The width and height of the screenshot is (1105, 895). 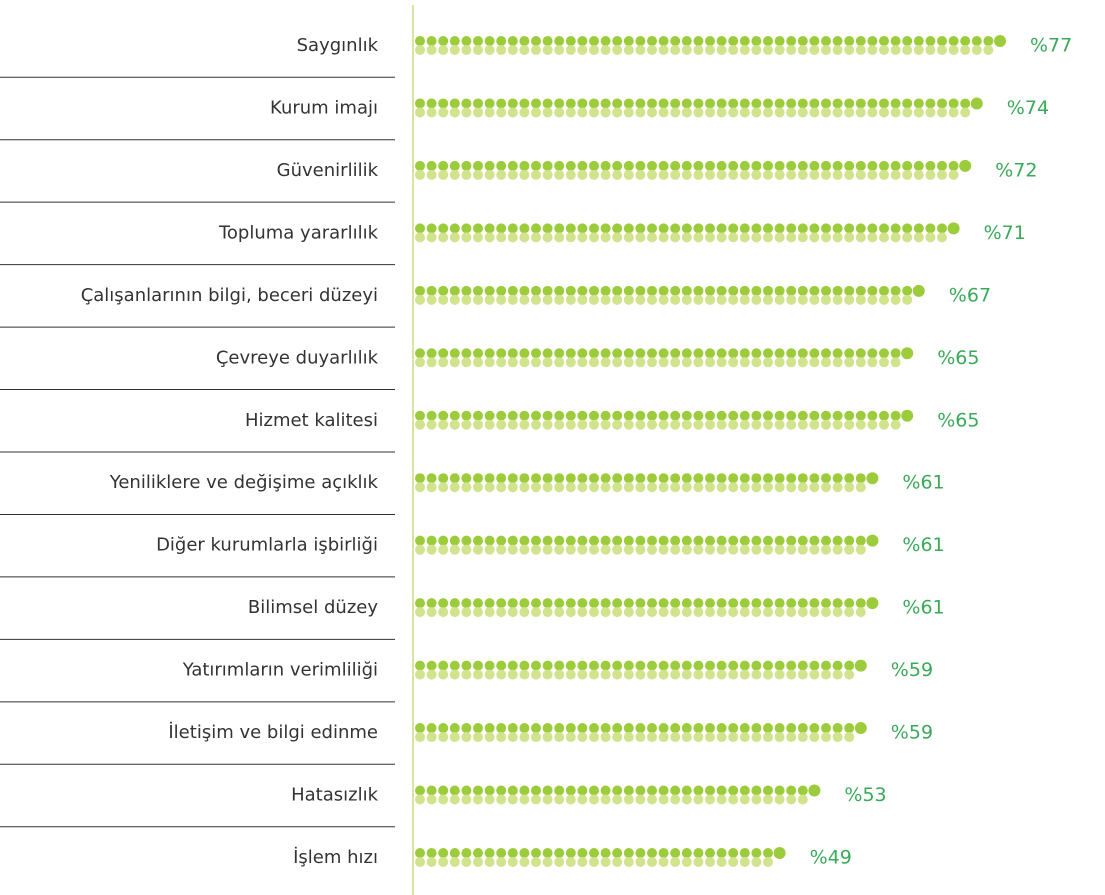 What do you see at coordinates (1051, 46) in the screenshot?
I see `value-label: %77` at bounding box center [1051, 46].